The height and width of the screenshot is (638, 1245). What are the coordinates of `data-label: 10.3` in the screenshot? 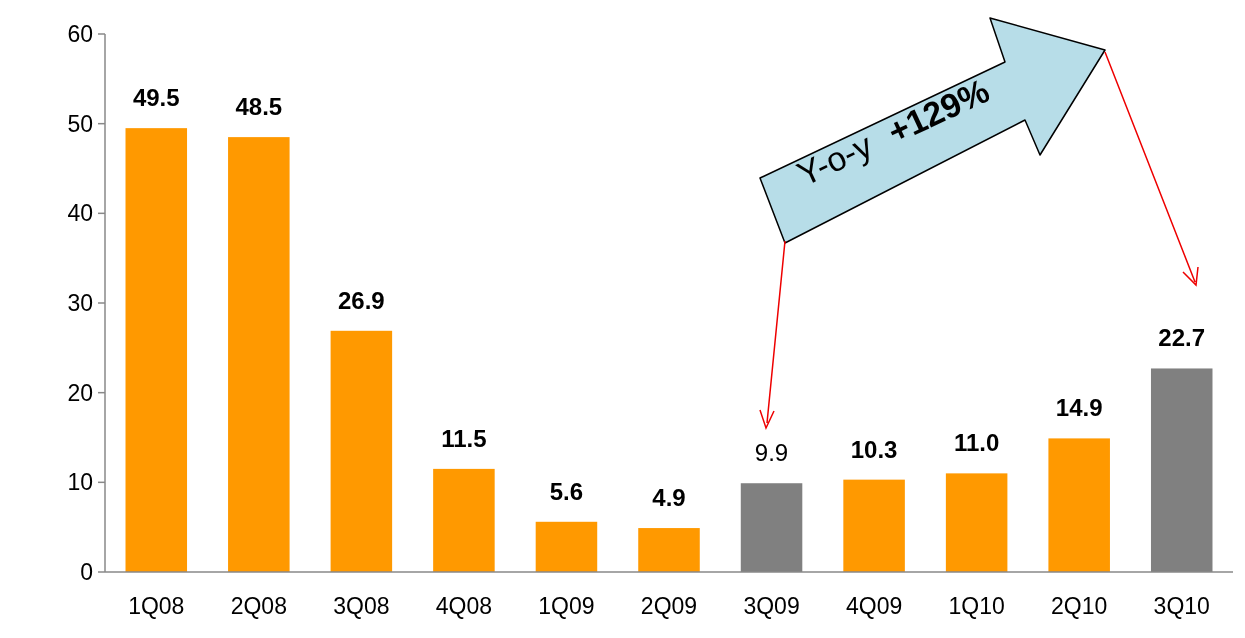 It's located at (874, 449).